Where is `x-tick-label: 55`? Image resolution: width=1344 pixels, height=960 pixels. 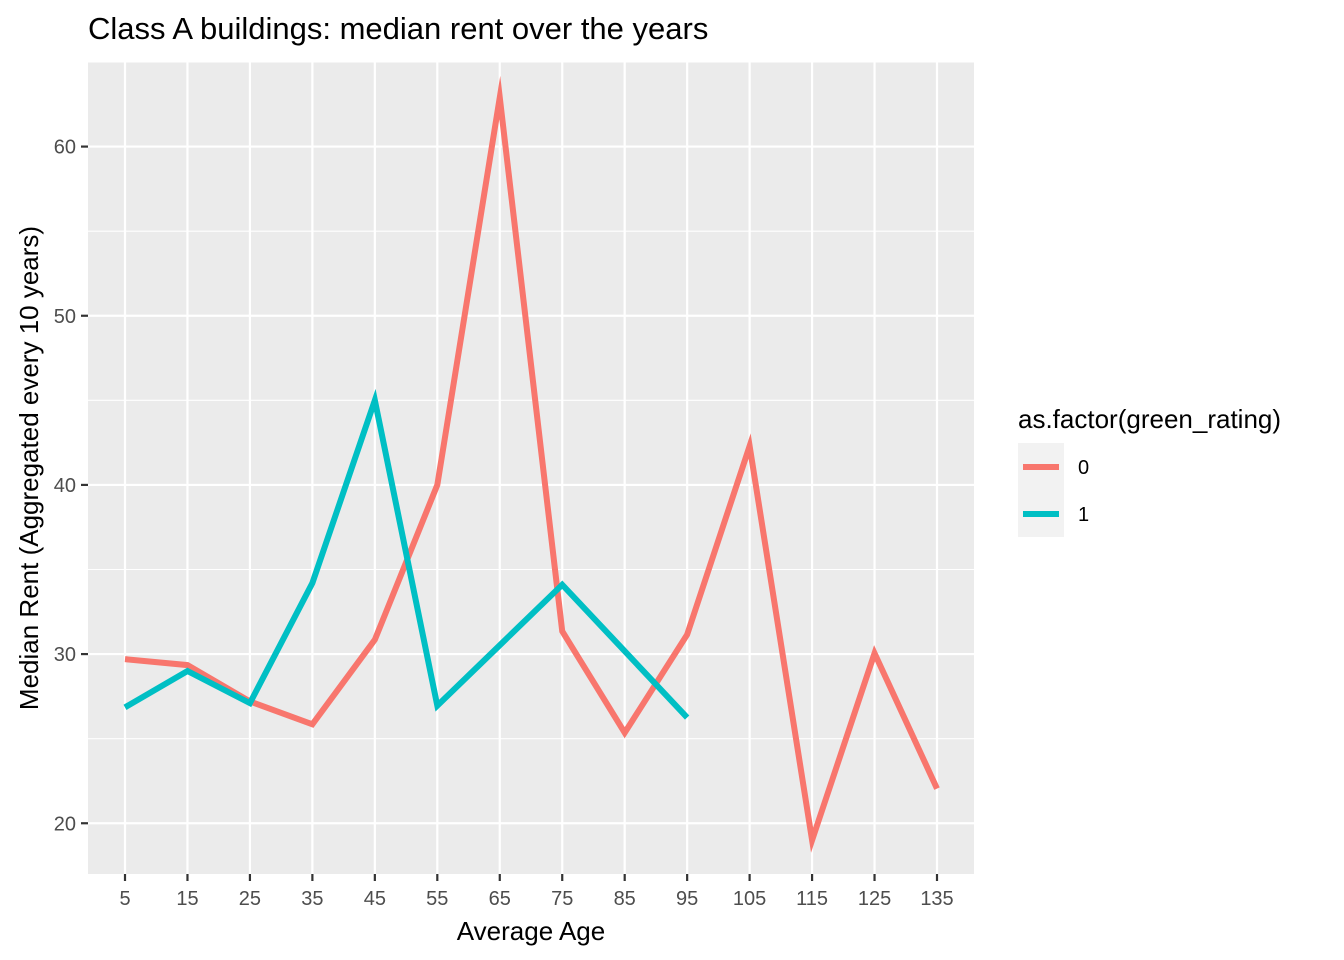
x-tick-label: 55 is located at coordinates (437, 899).